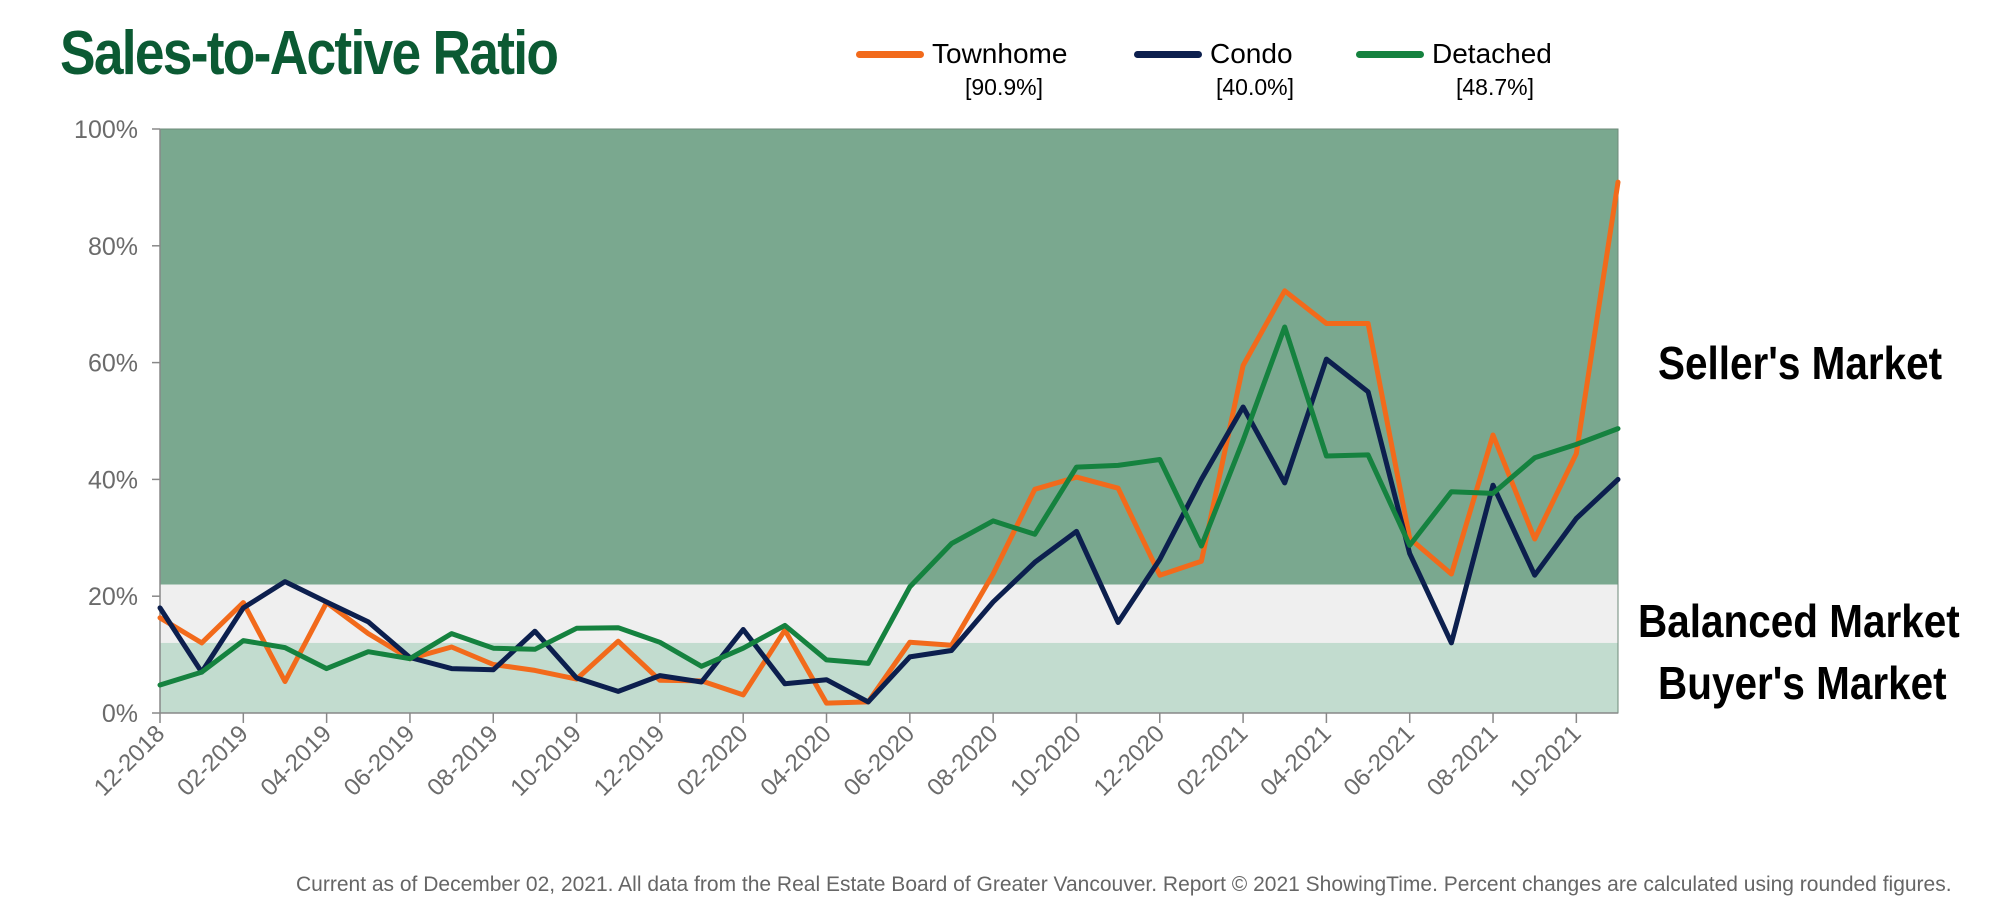 The height and width of the screenshot is (910, 2006). I want to click on detached-legend-swatch, so click(1390, 54).